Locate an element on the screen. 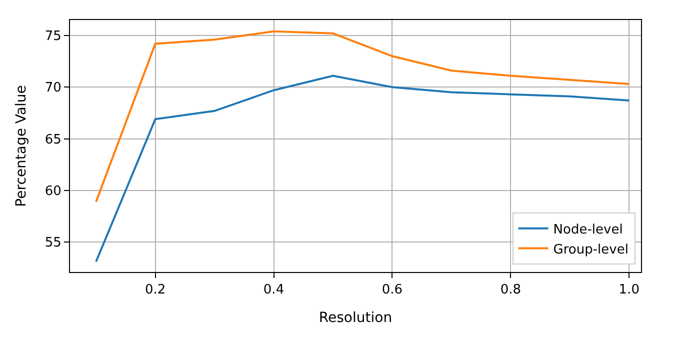 This screenshot has width=677, height=339. y-tick-label: 70 is located at coordinates (53, 88).